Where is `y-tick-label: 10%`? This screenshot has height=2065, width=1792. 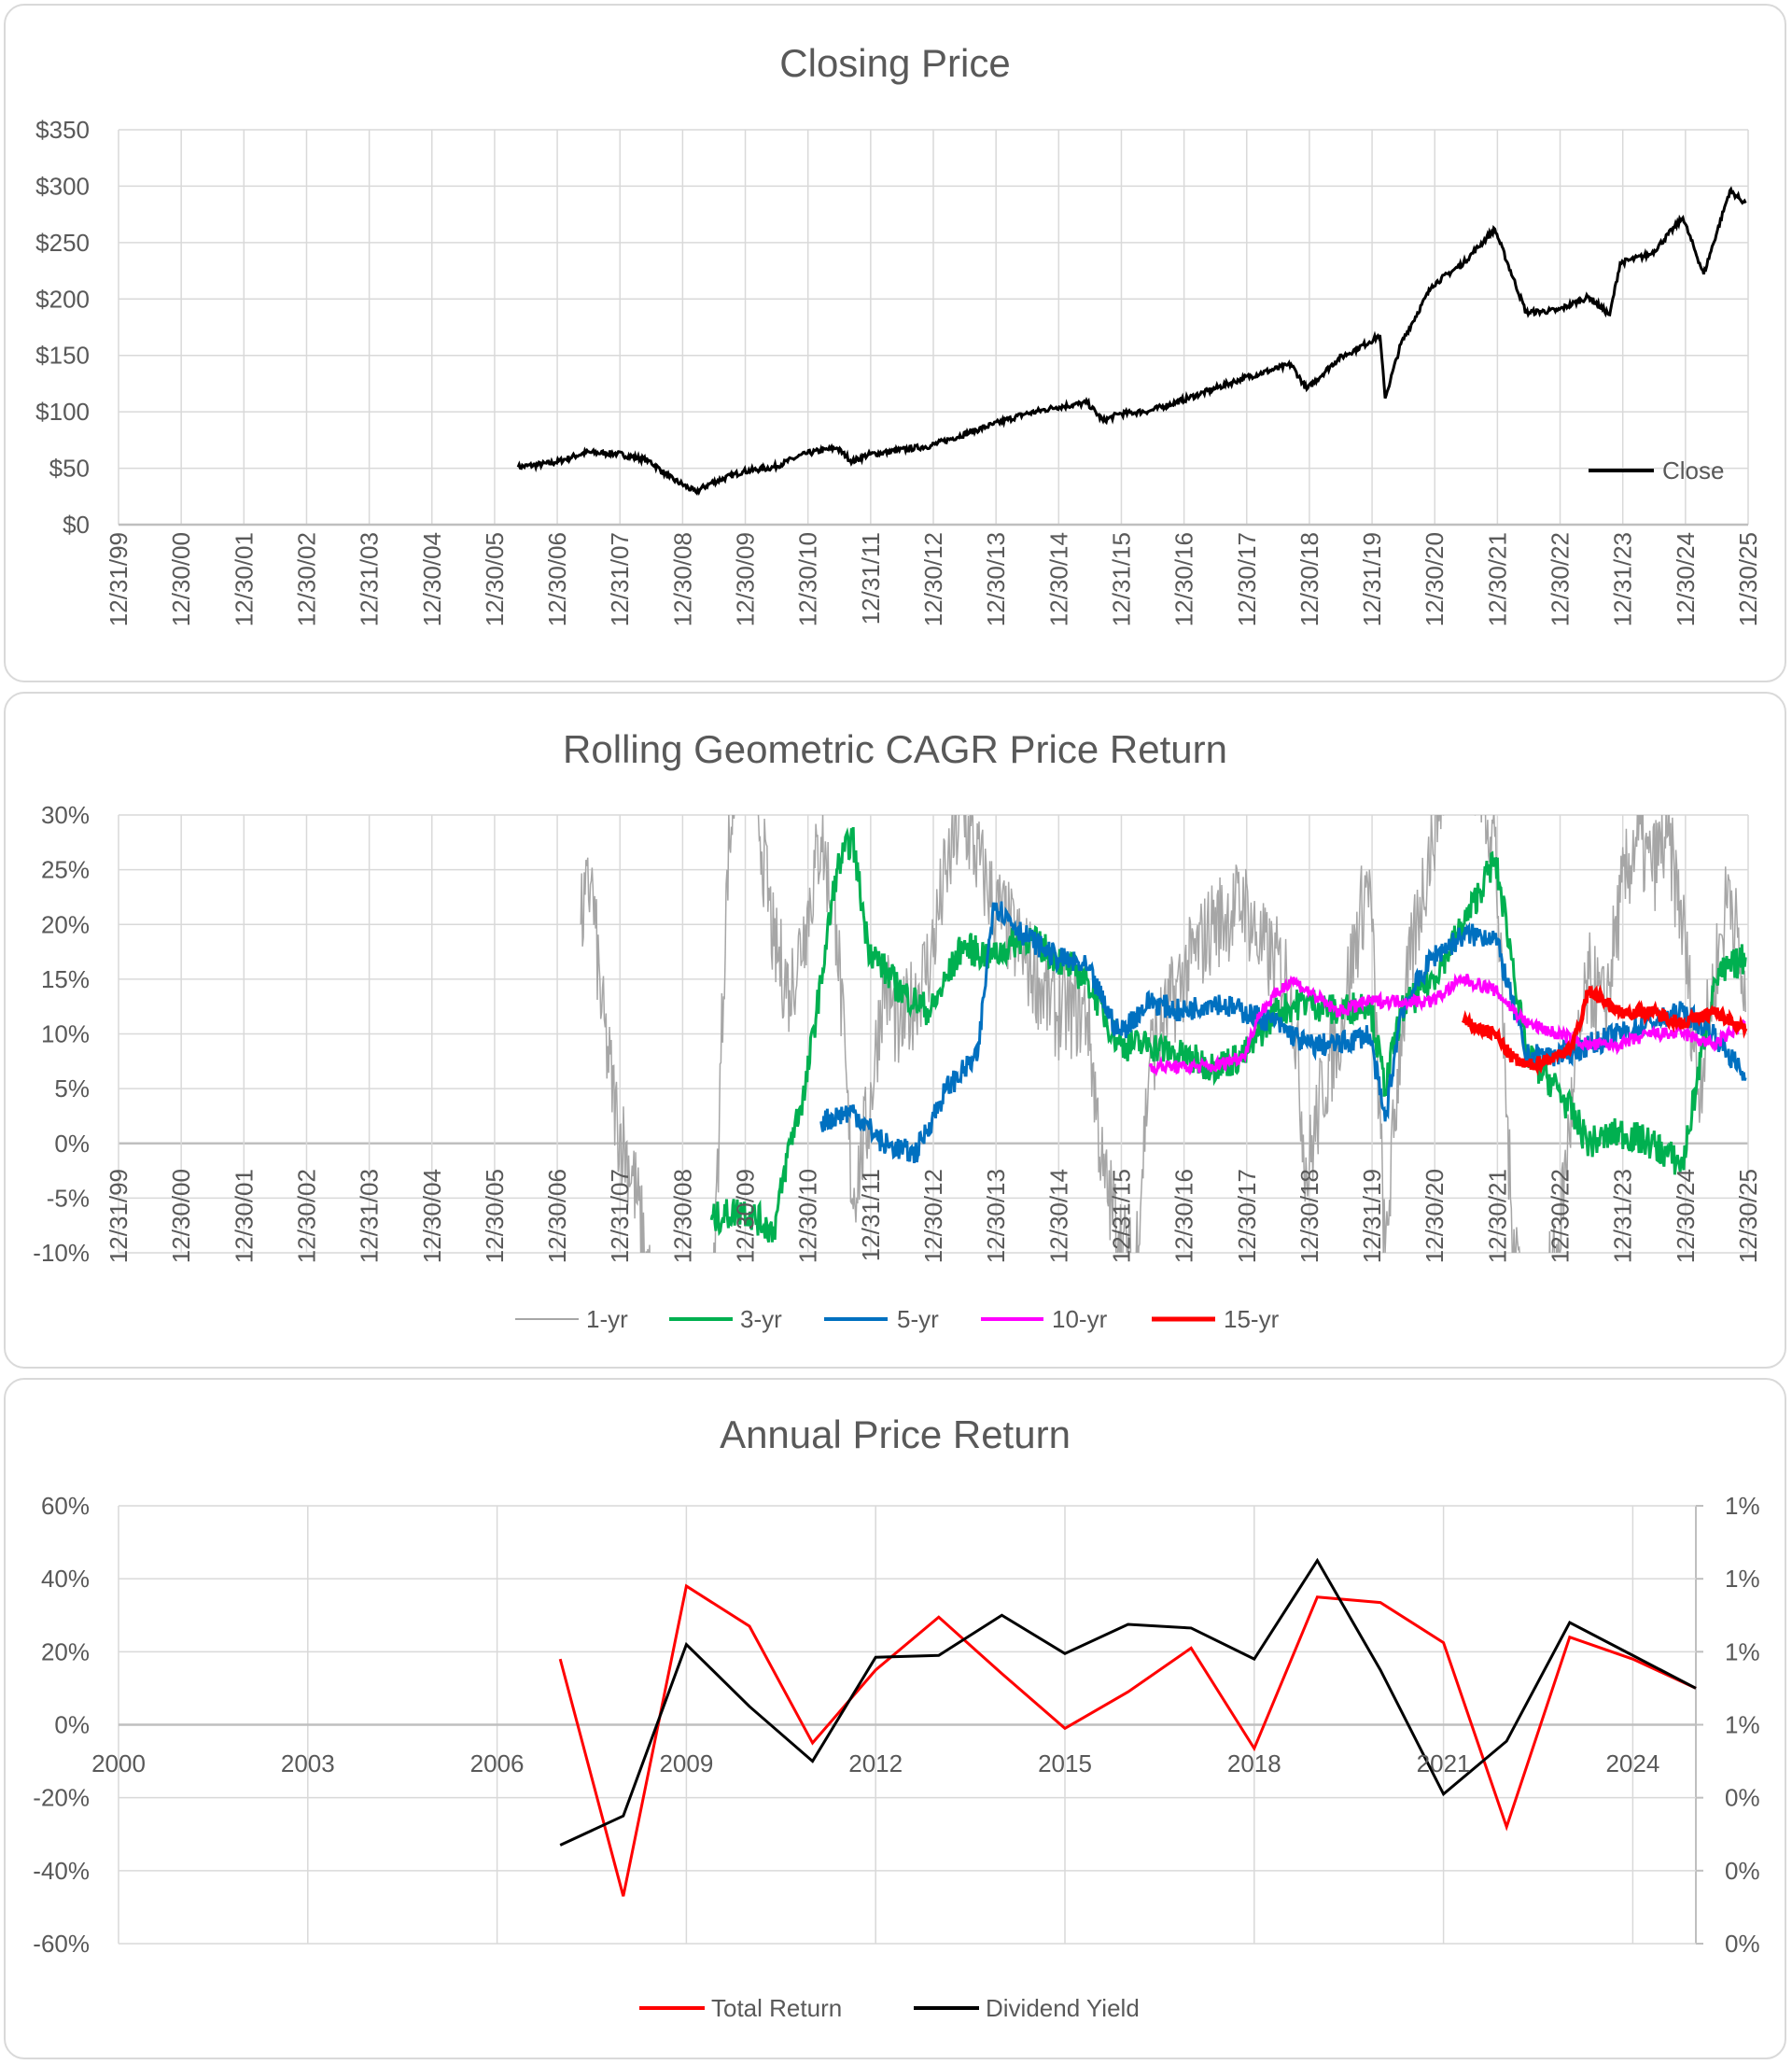
y-tick-label: 10% is located at coordinates (65, 1034).